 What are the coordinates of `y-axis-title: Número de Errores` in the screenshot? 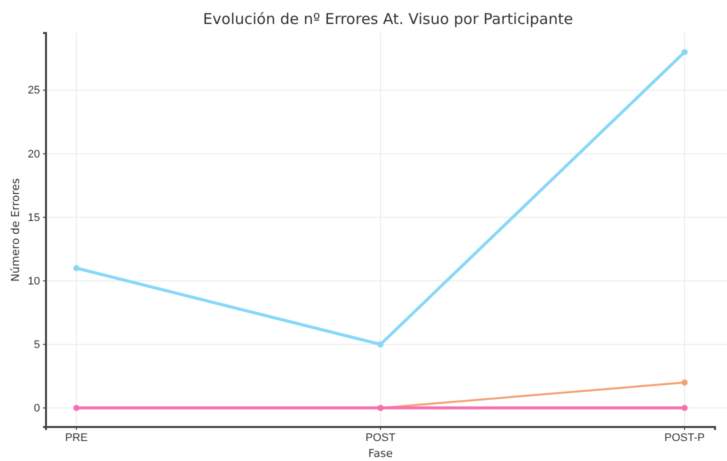 It's located at (15, 230).